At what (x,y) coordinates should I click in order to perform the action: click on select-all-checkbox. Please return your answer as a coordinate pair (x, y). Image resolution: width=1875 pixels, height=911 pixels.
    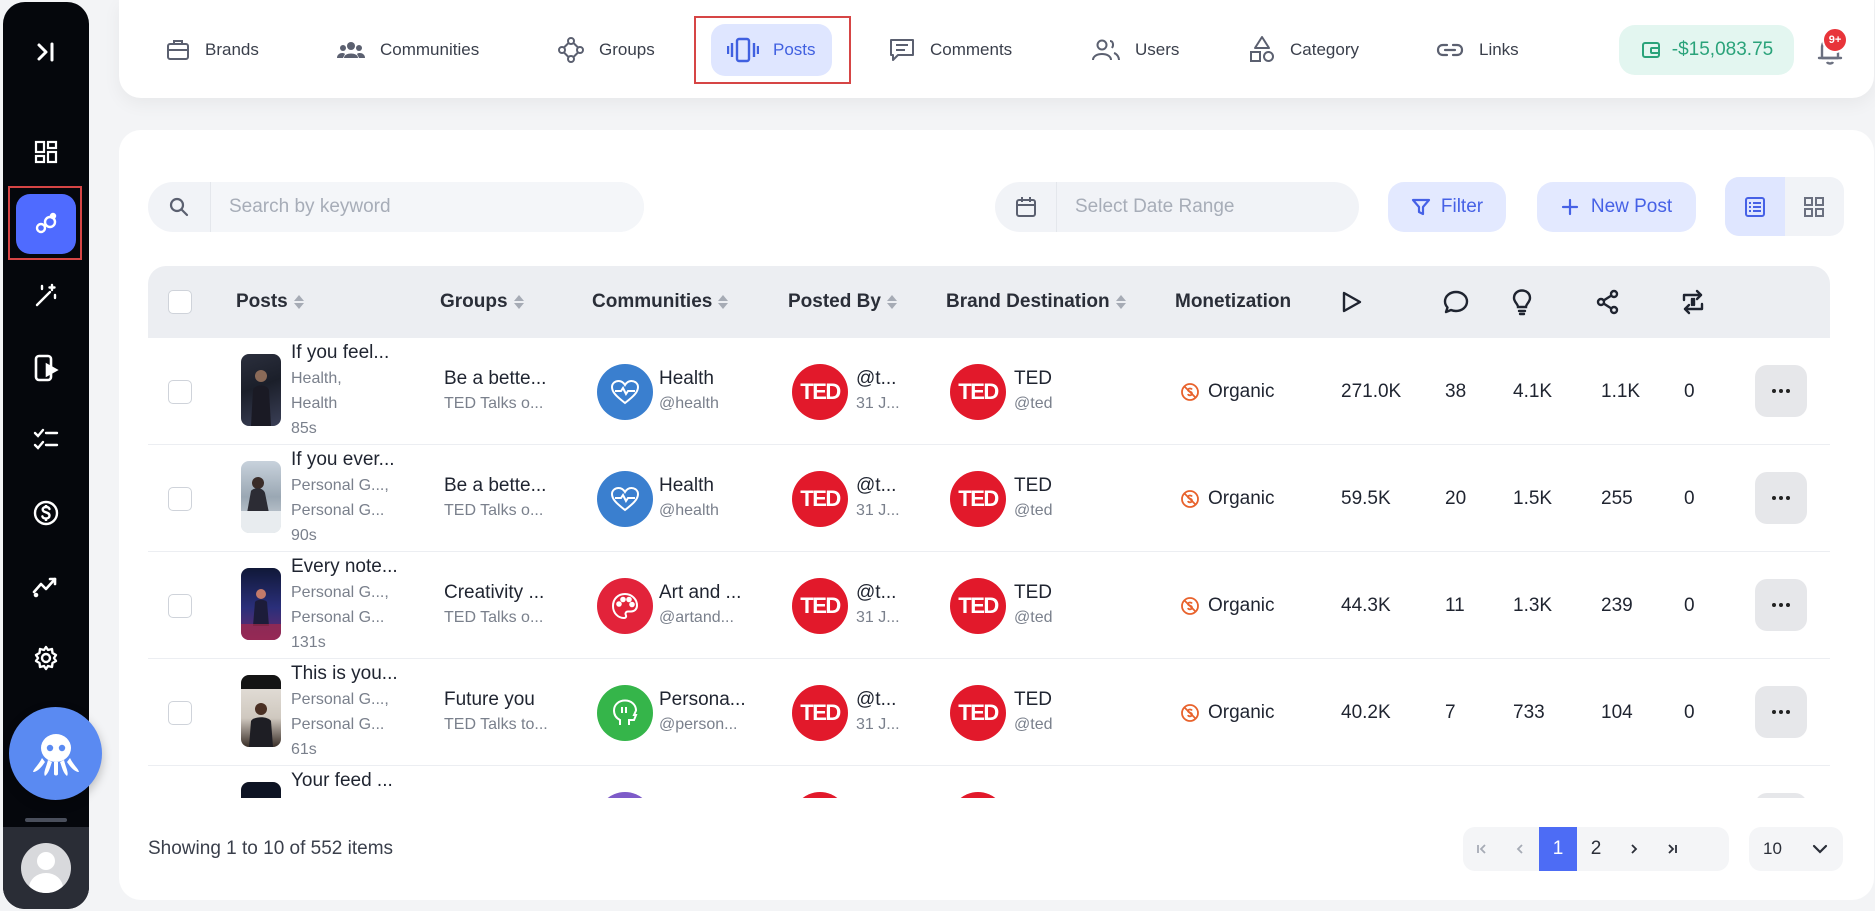
    Looking at the image, I should click on (180, 302).